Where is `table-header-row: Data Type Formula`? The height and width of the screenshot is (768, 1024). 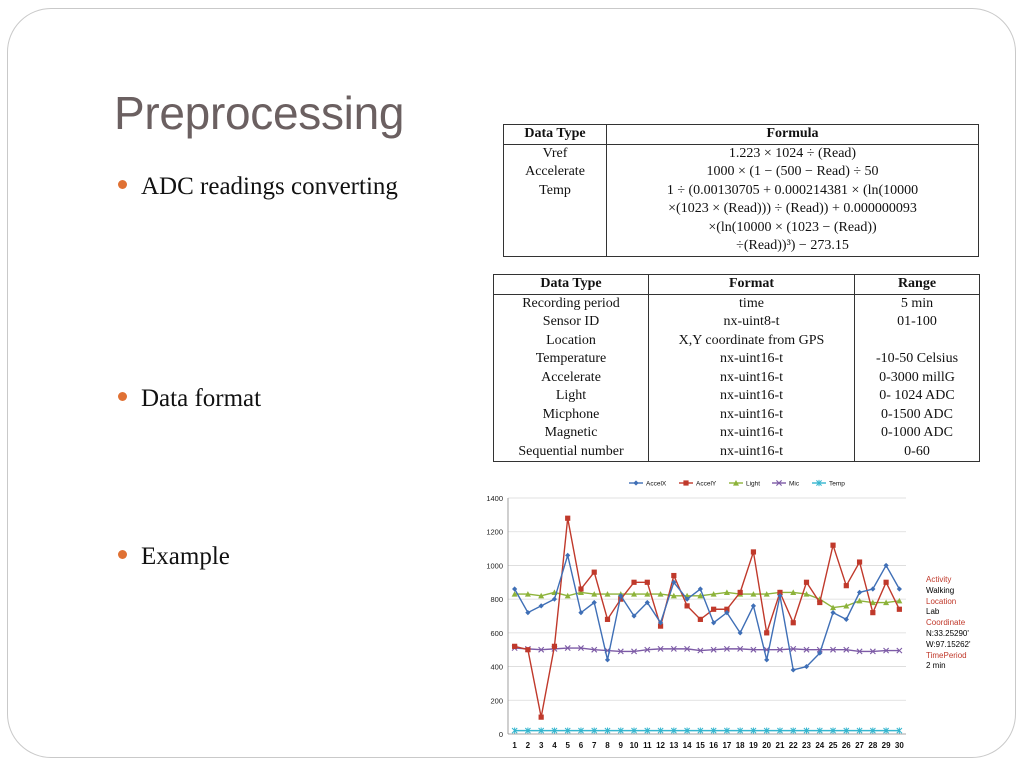
table-header-row: Data Type Formula is located at coordinates (741, 134).